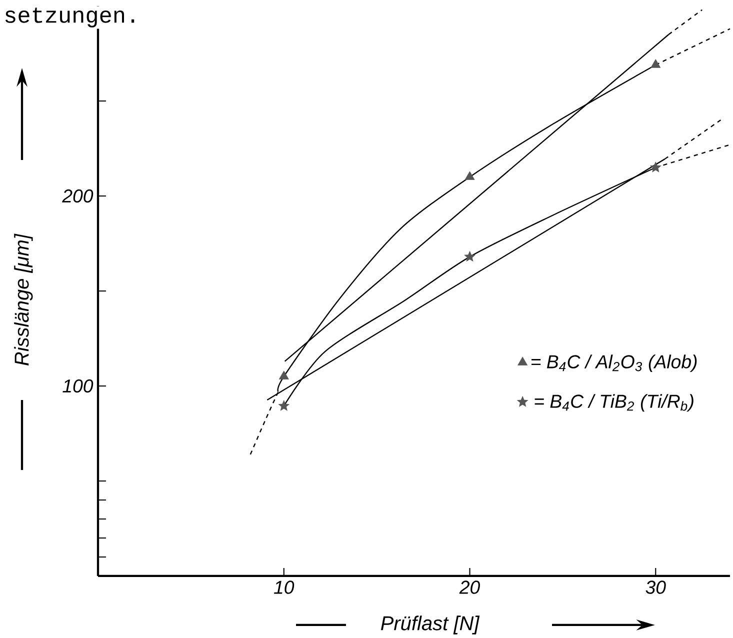  I want to click on y-tick-label: 100, so click(78, 386).